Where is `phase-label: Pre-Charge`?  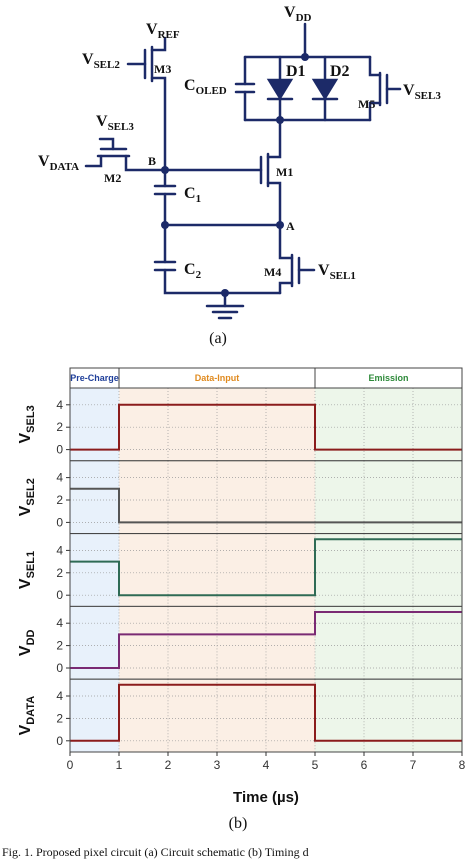 phase-label: Pre-Charge is located at coordinates (94, 378).